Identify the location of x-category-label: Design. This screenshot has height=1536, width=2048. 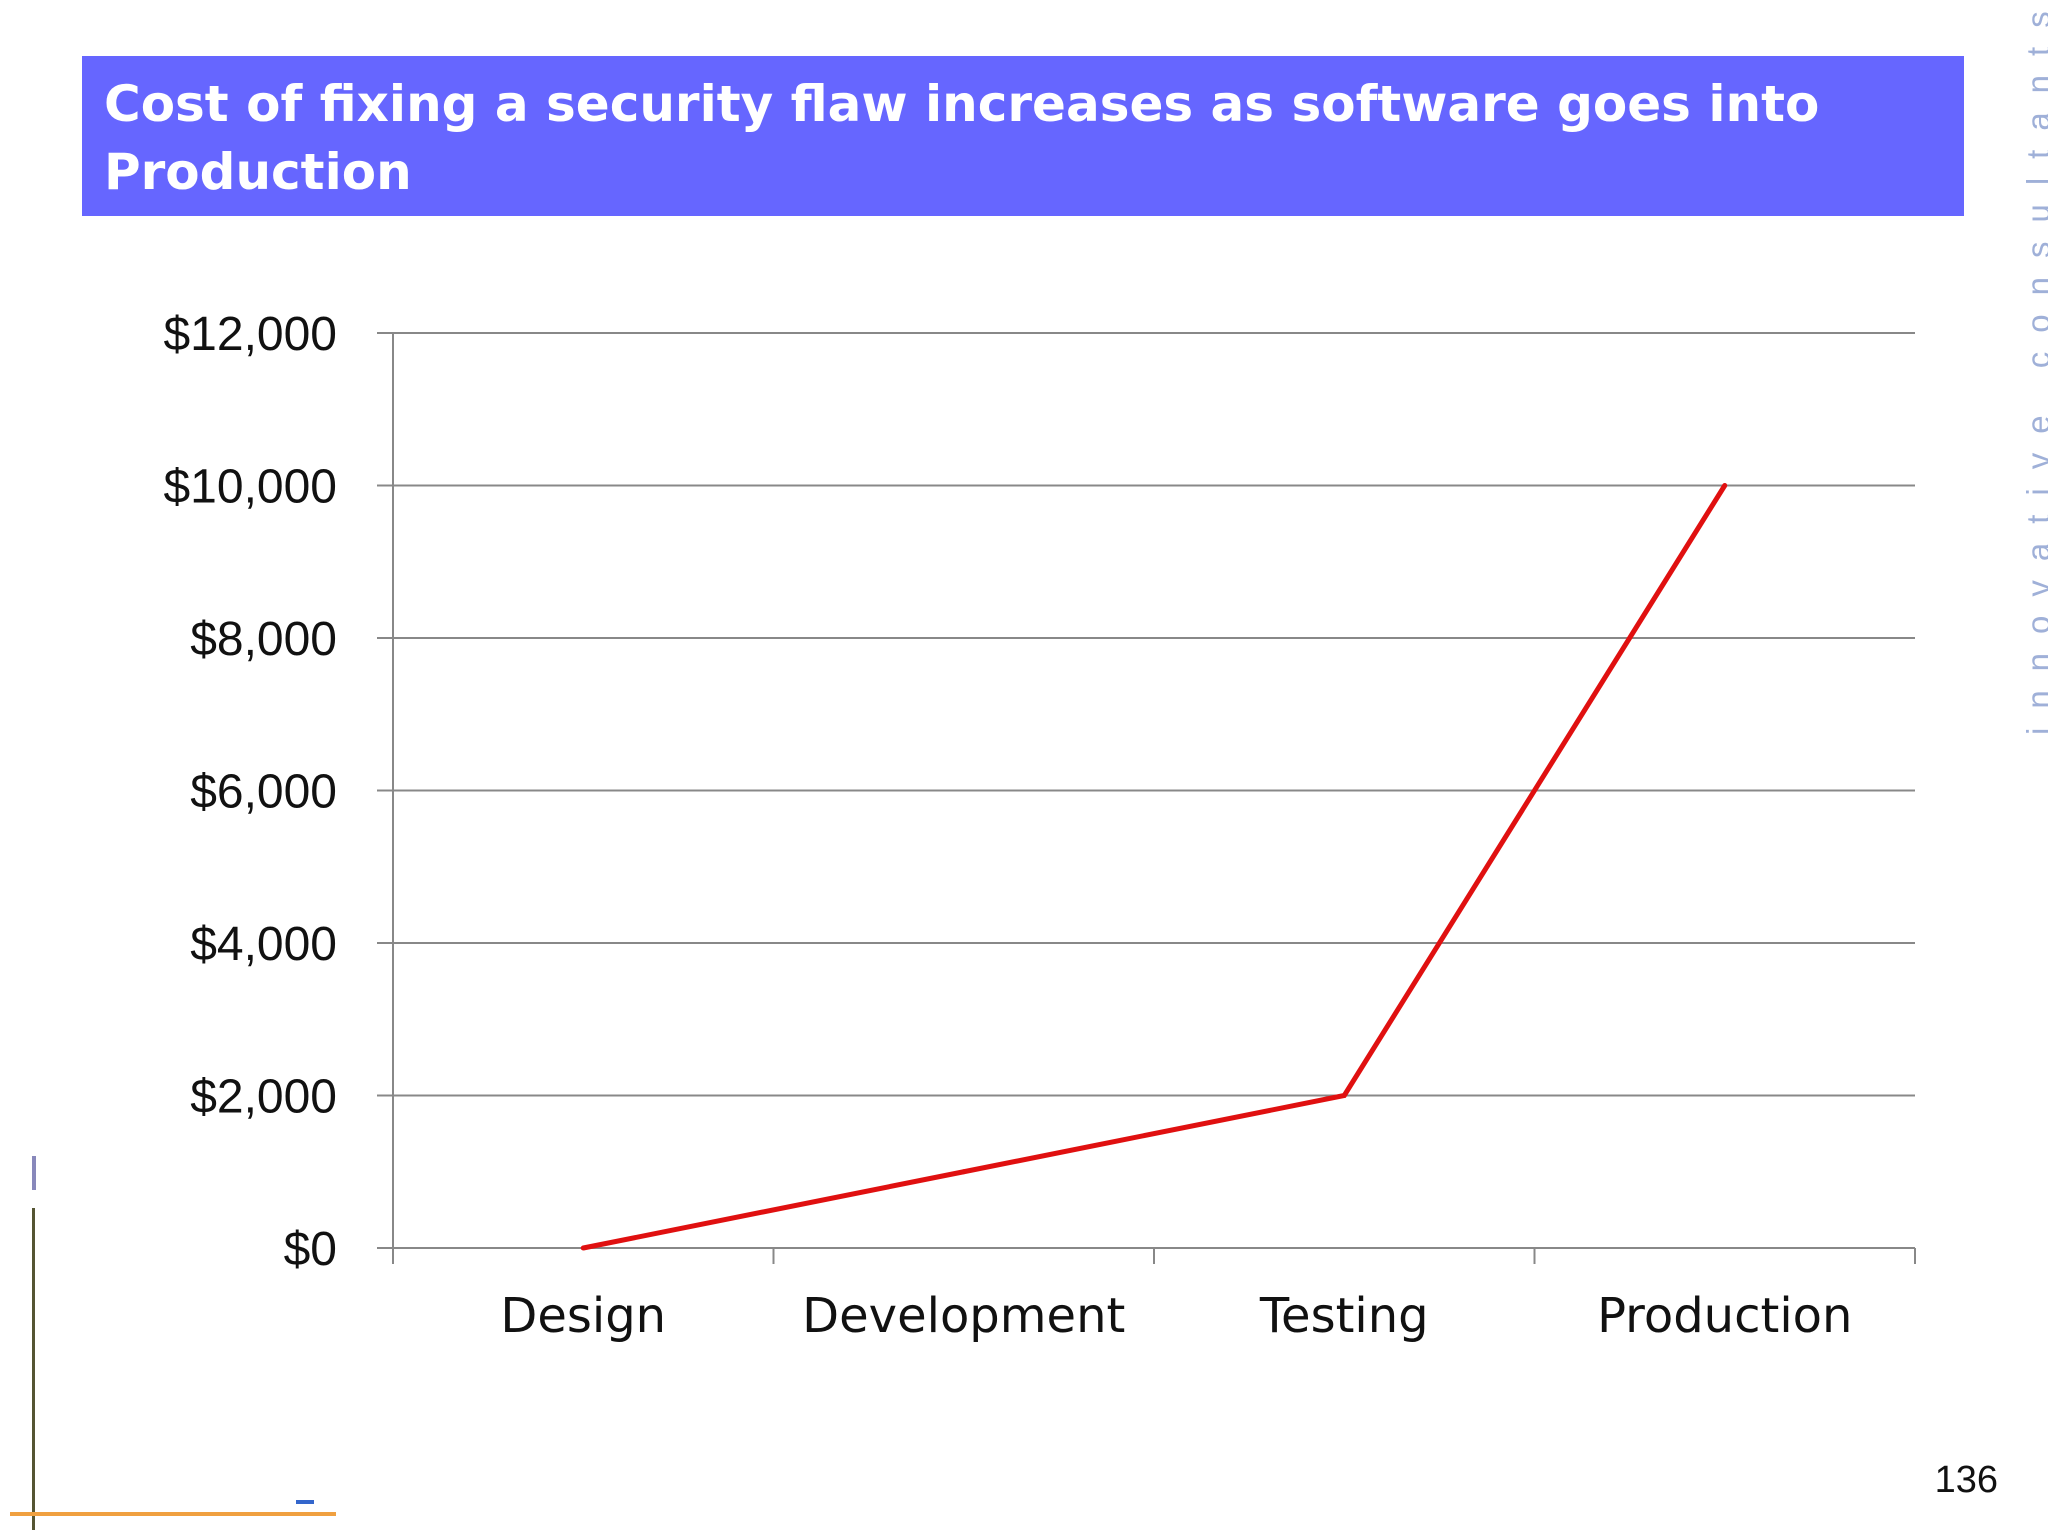
(583, 1316).